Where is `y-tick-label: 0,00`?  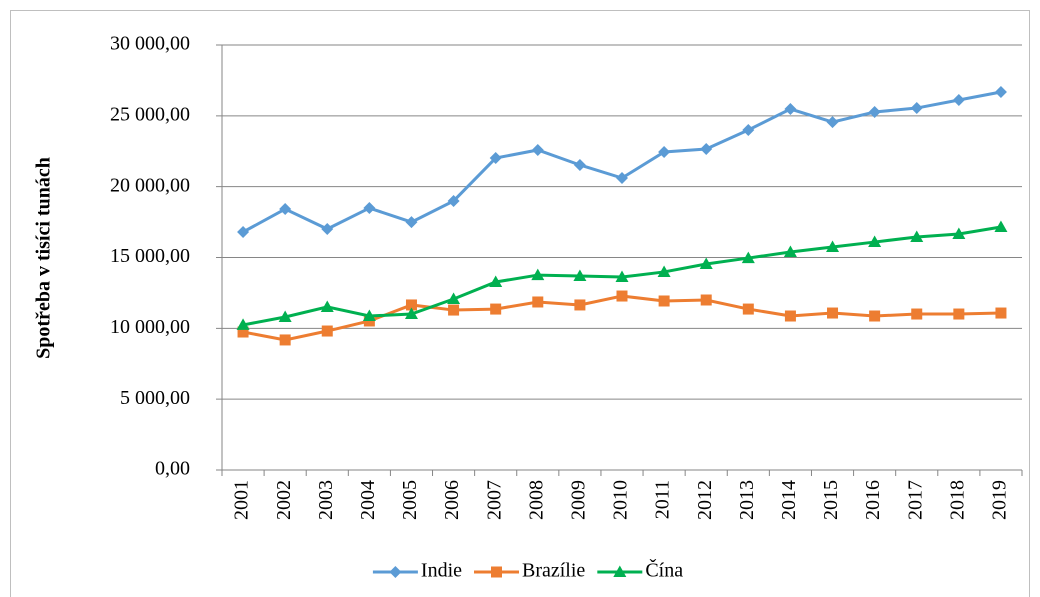
y-tick-label: 0,00 is located at coordinates (172, 469).